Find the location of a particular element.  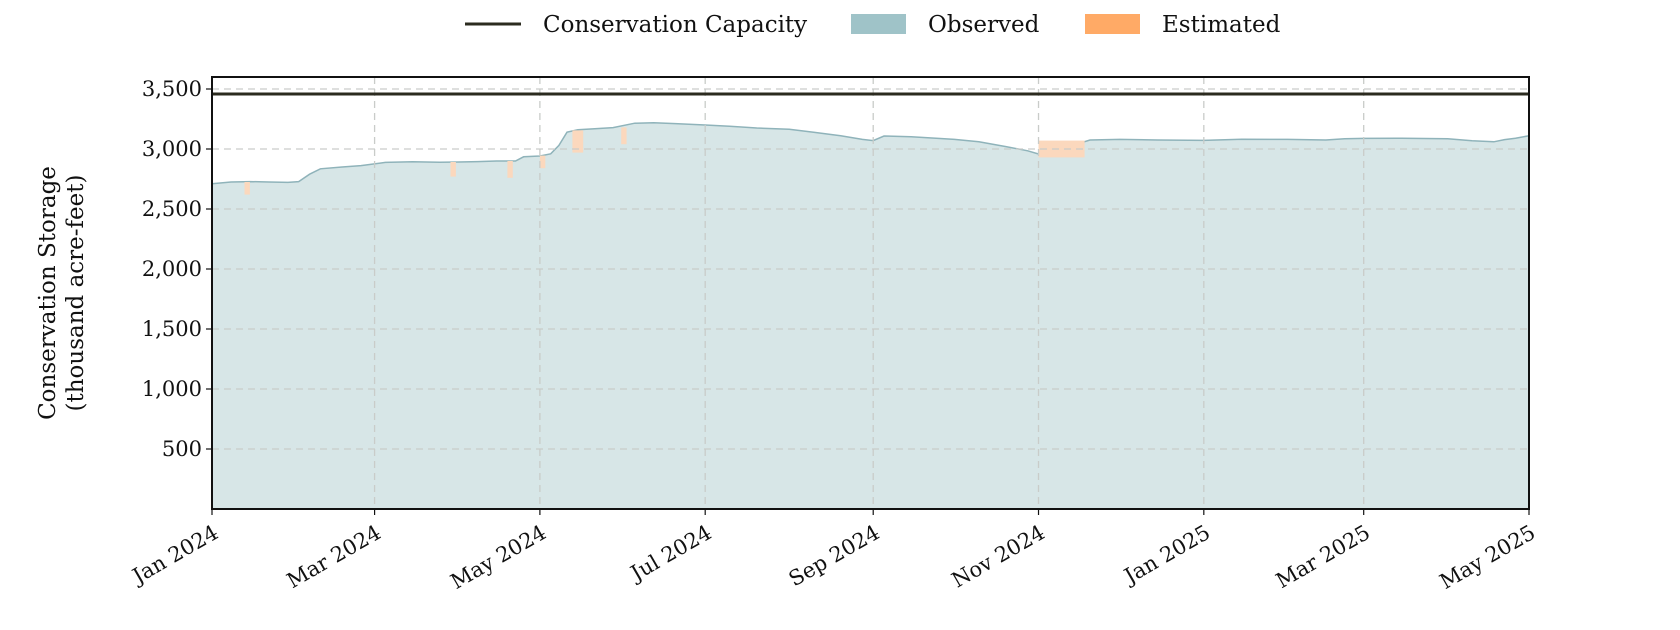

legend-label-capacity: Conservation Capacity is located at coordinates (675, 25).